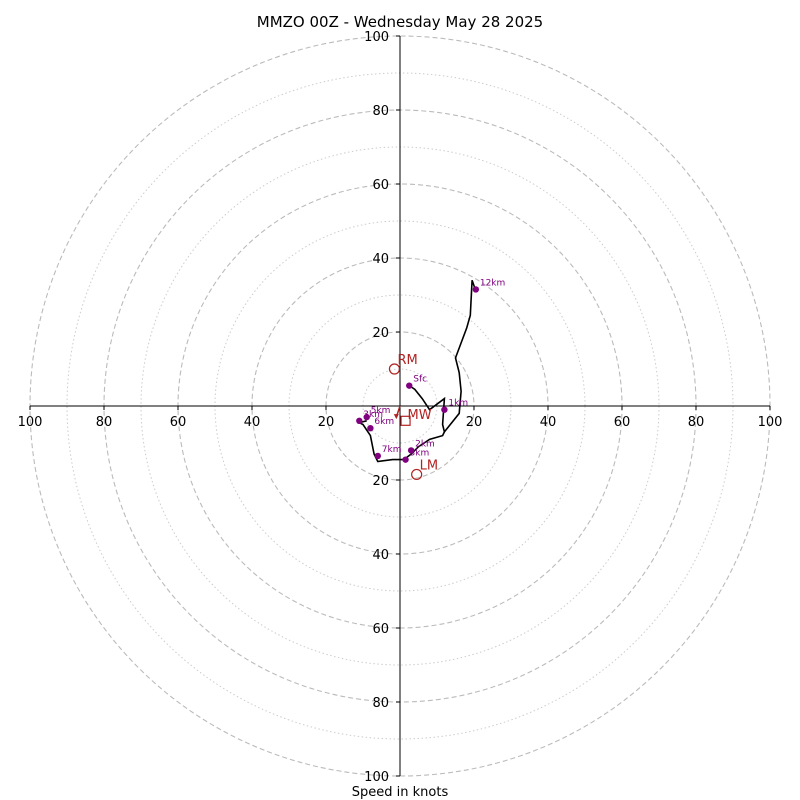 The image size is (800, 800). What do you see at coordinates (326, 422) in the screenshot?
I see `x-tick-label-4: 20` at bounding box center [326, 422].